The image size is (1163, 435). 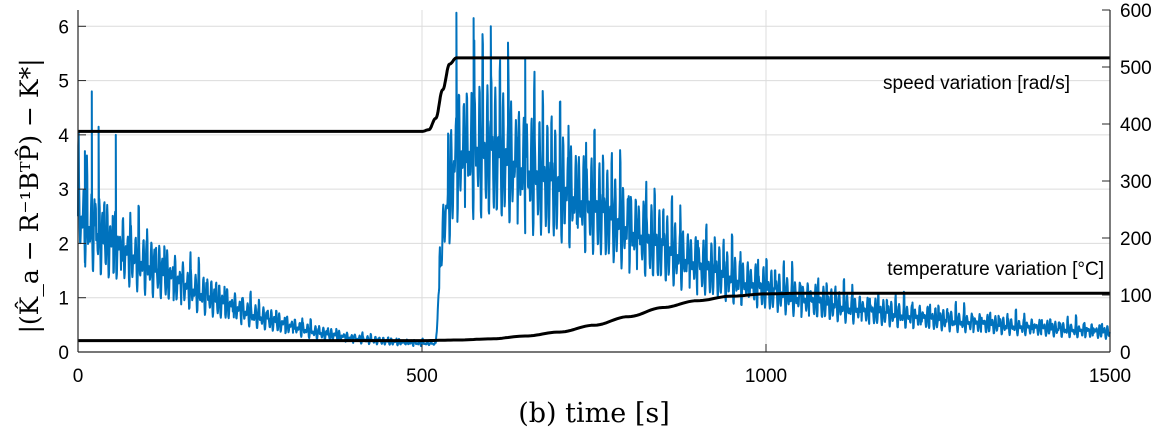 I want to click on y-right-tick-label-4: 400, so click(x=1136, y=125).